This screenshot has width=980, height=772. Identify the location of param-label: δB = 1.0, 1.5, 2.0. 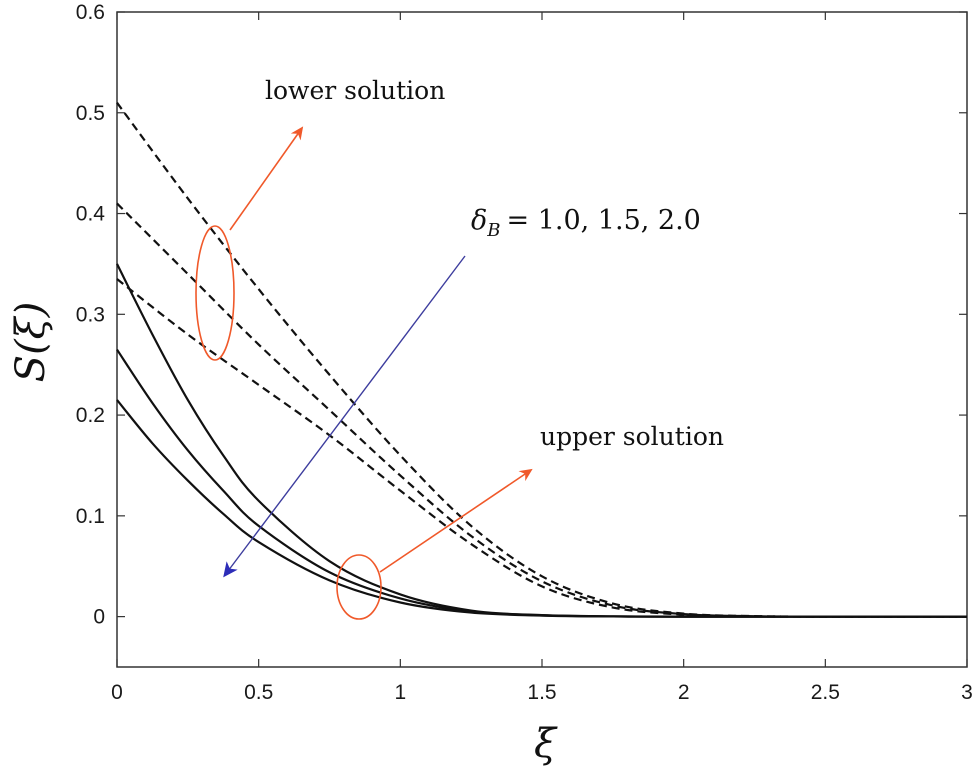
(586, 223).